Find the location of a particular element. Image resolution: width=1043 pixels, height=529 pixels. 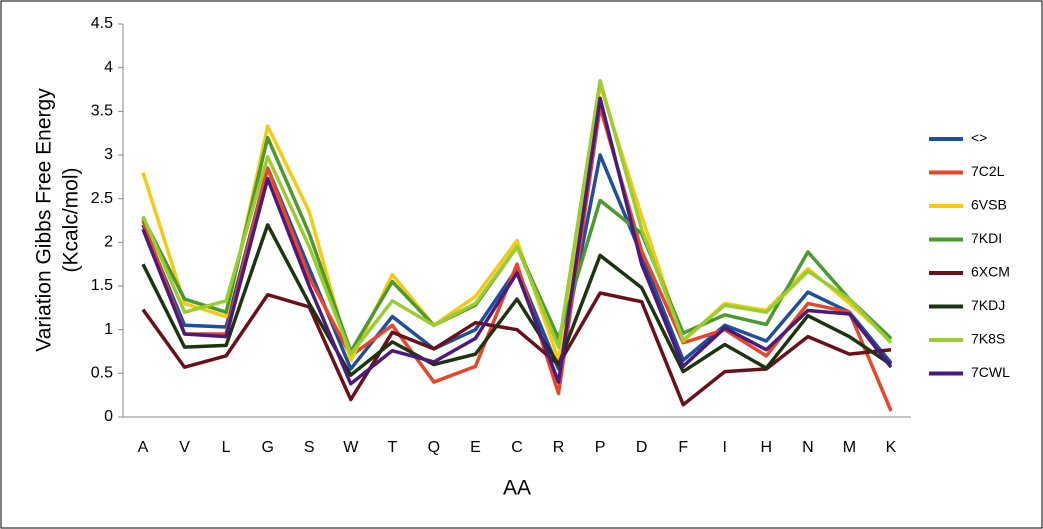

y-tick-label: 4 is located at coordinates (108, 67).